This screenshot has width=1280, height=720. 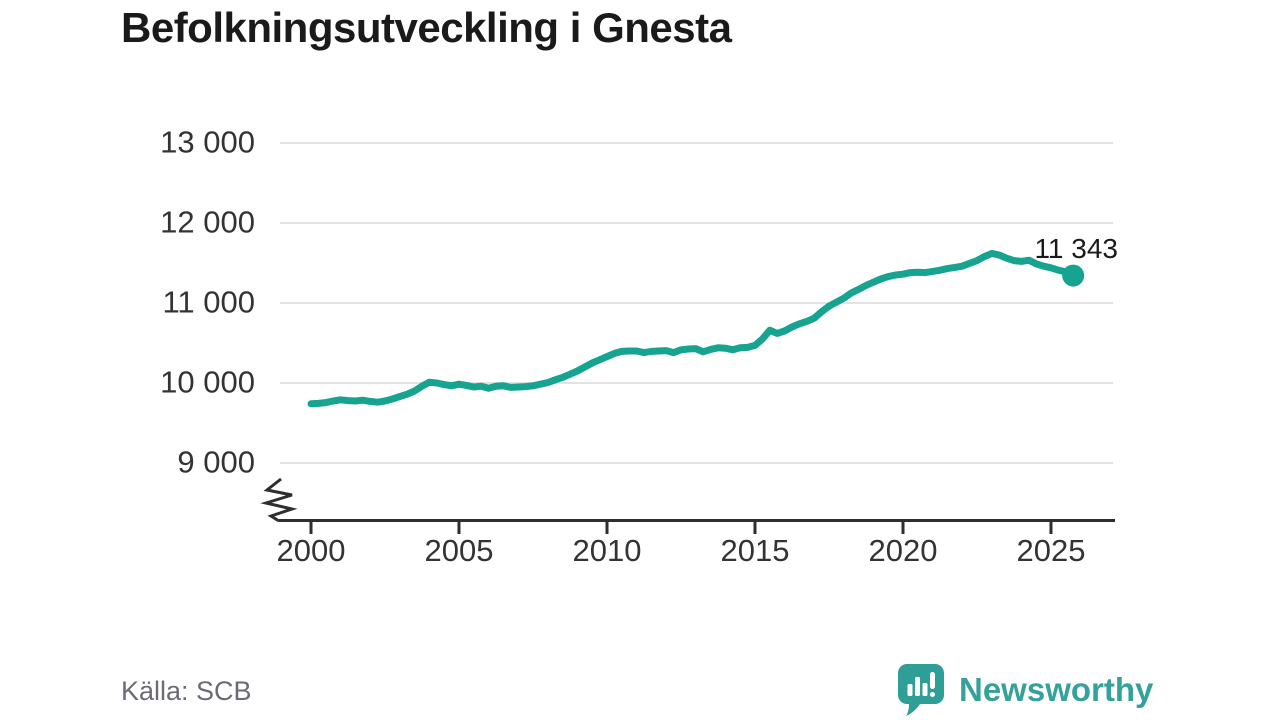 What do you see at coordinates (1056, 689) in the screenshot?
I see `brand-name: Newsworthy` at bounding box center [1056, 689].